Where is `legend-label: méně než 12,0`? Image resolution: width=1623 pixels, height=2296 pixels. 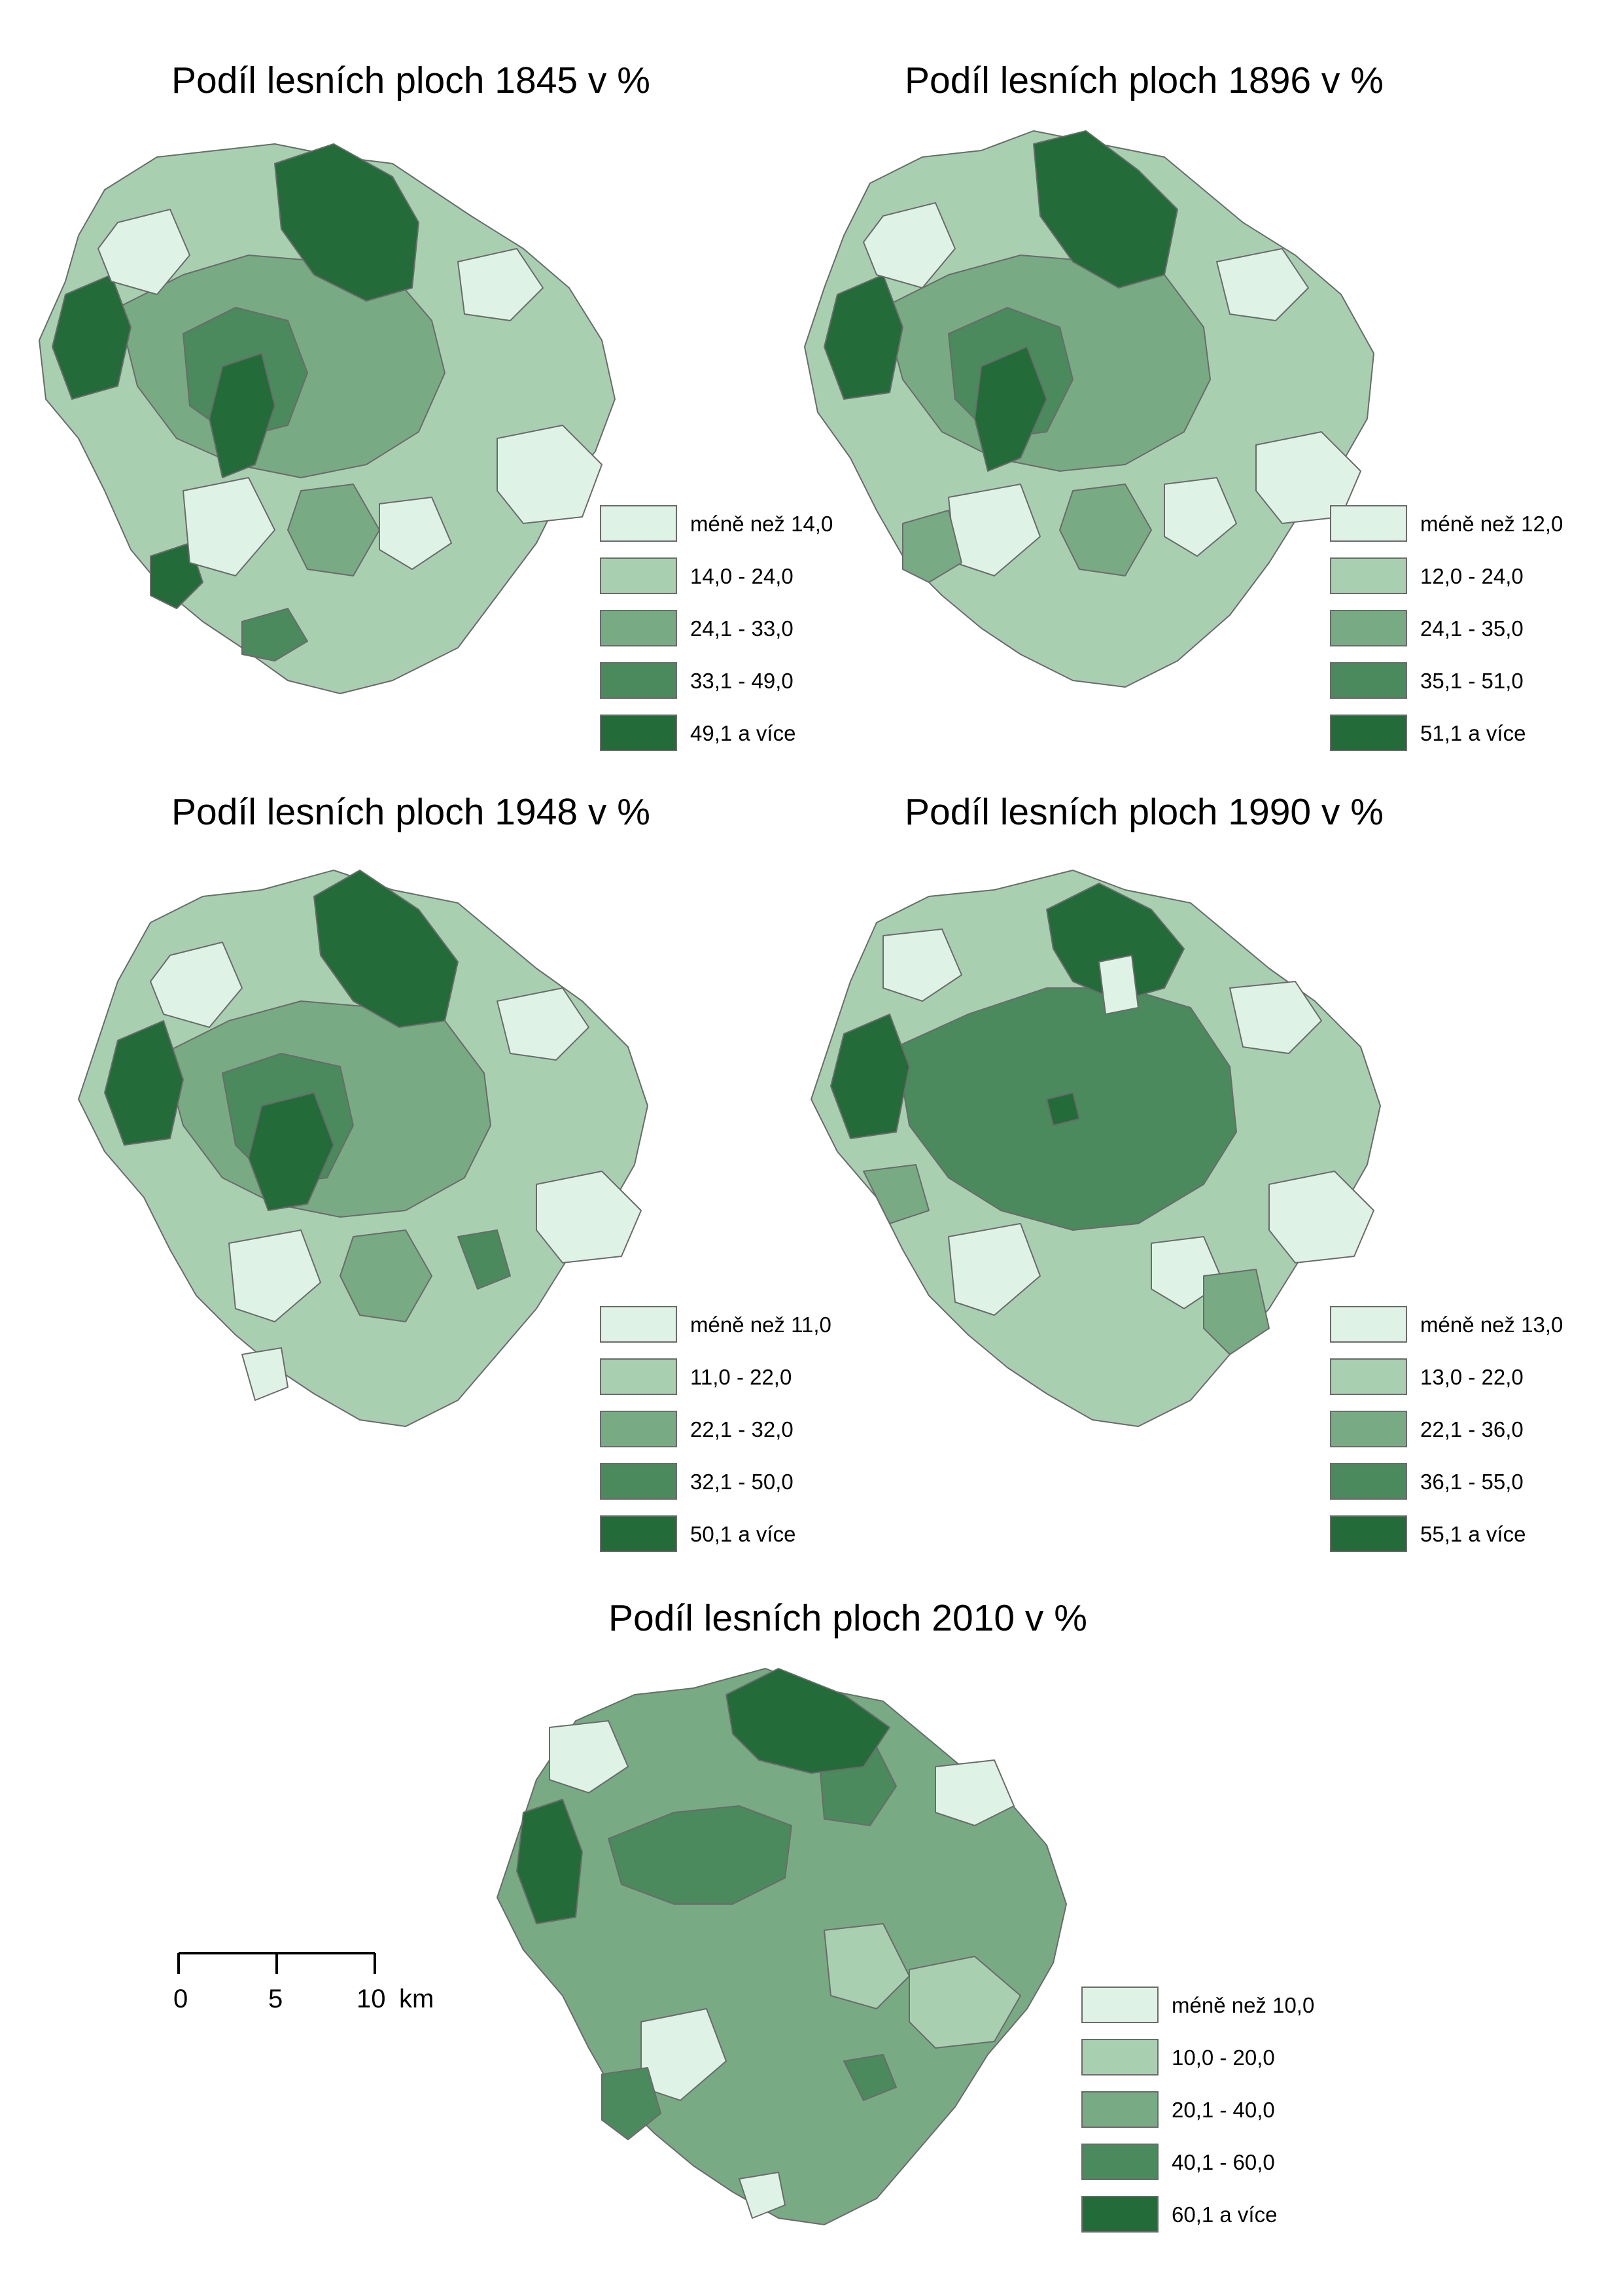 legend-label: méně než 12,0 is located at coordinates (1491, 524).